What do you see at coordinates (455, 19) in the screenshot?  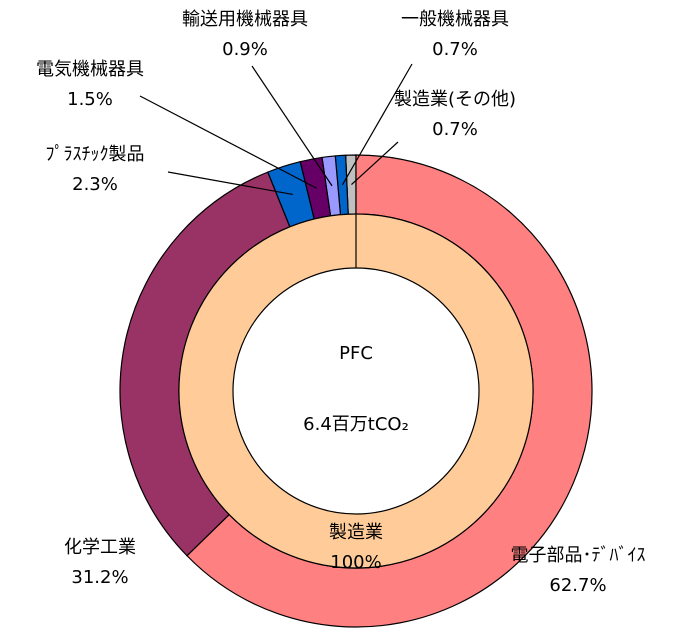 I see `category-label: 一般機械器具` at bounding box center [455, 19].